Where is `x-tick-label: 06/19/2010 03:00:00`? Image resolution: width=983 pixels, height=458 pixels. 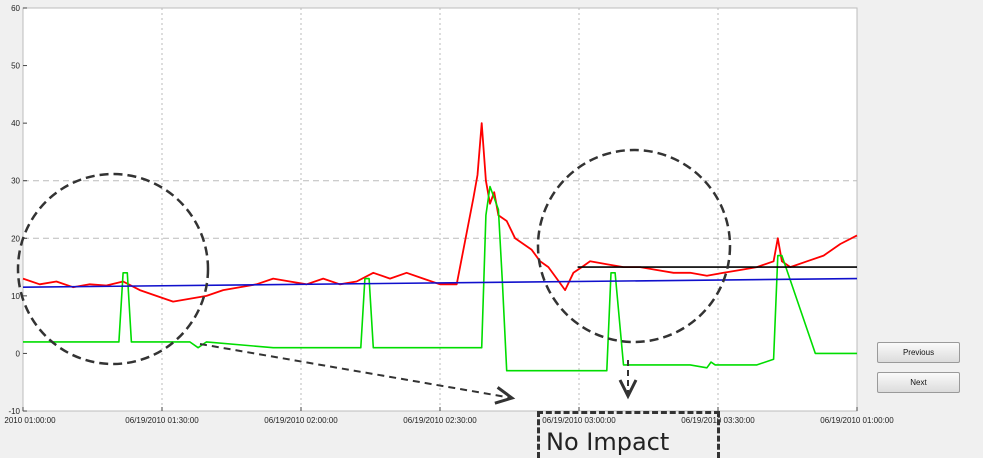 x-tick-label: 06/19/2010 03:00:00 is located at coordinates (579, 420).